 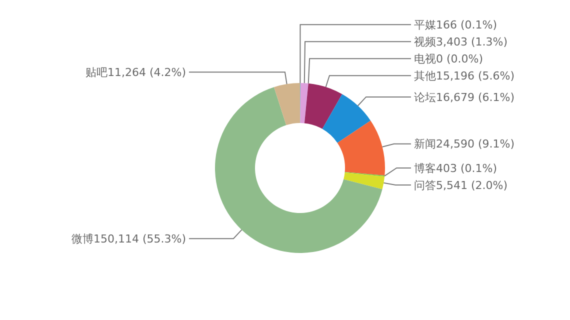 I want to click on slice-label: 论坛16,679 (6.1%), so click(x=464, y=97).